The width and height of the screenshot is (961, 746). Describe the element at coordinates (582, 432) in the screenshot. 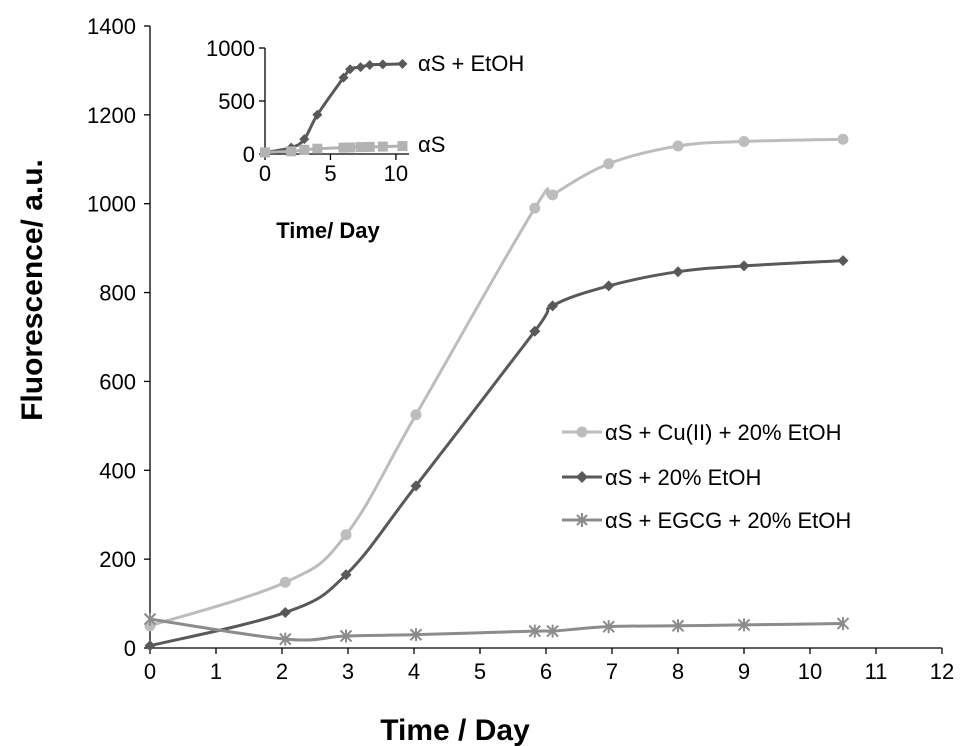

I see `legend-marker-cu` at that location.